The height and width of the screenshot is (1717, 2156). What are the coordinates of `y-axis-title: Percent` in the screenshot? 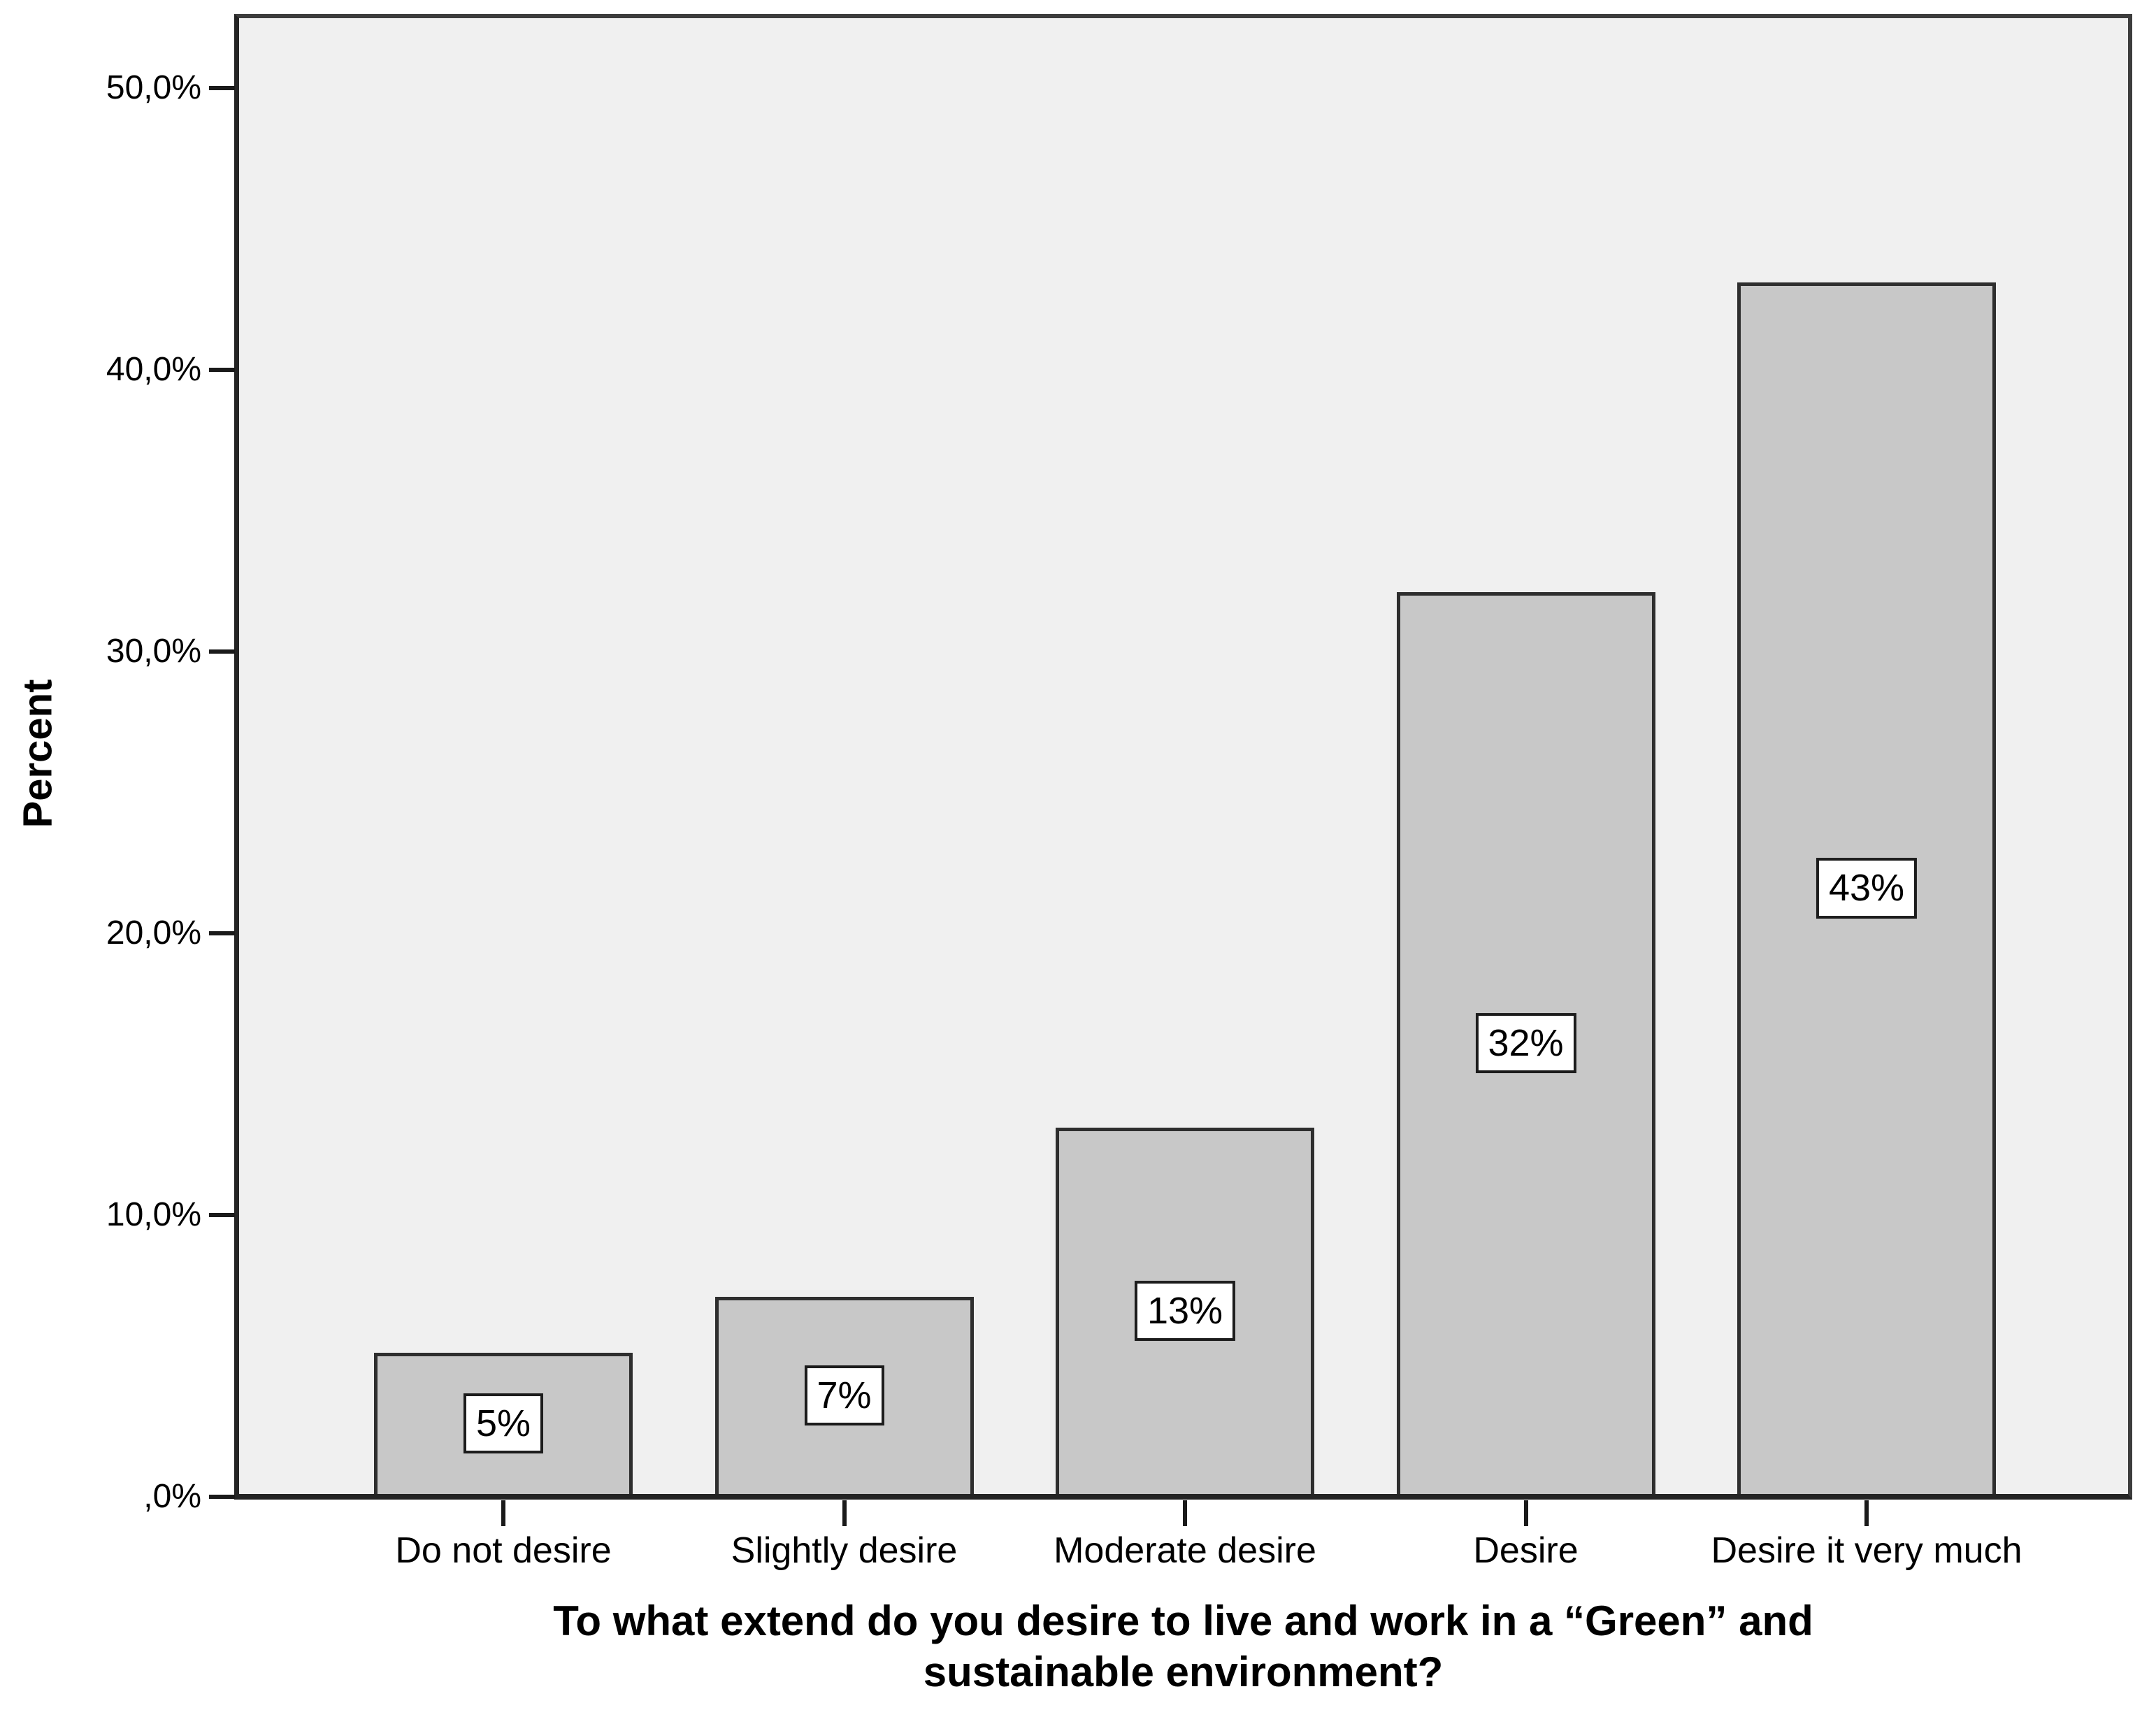 It's located at (38, 754).